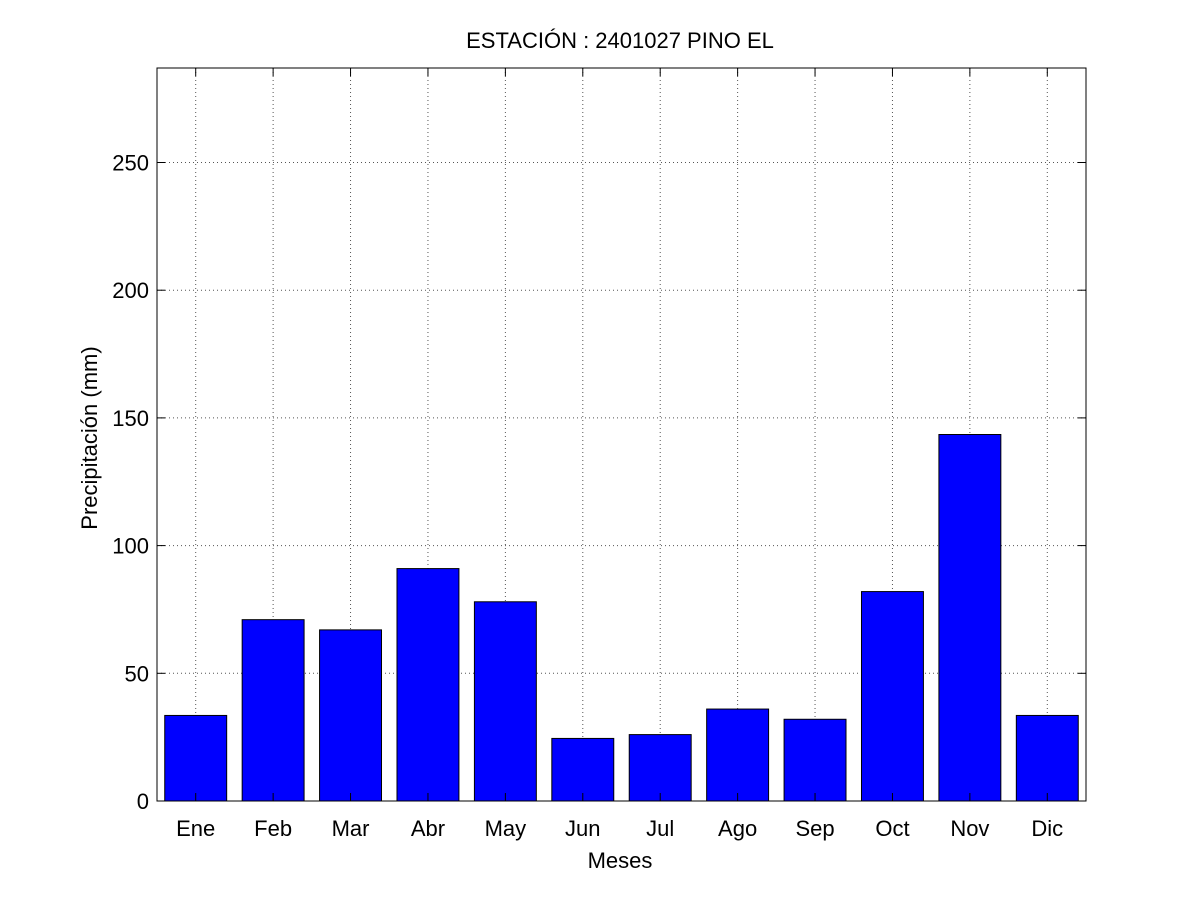 The height and width of the screenshot is (900, 1200). What do you see at coordinates (970, 618) in the screenshot?
I see `bar-nov` at bounding box center [970, 618].